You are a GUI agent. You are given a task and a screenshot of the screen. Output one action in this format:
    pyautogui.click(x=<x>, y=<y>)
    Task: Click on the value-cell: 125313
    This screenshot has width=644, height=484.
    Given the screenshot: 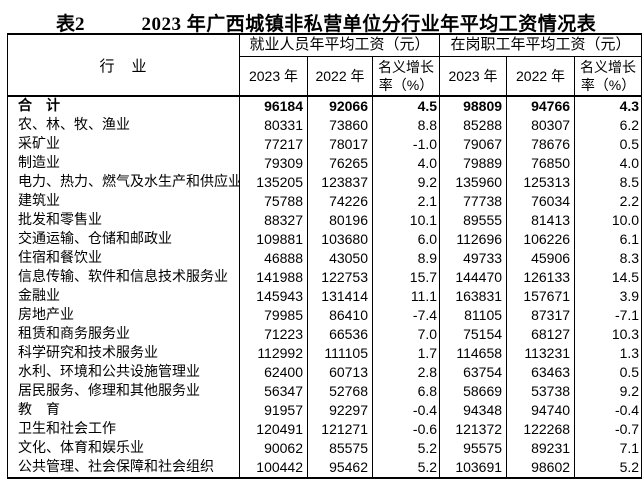 What is the action you would take?
    pyautogui.click(x=541, y=182)
    